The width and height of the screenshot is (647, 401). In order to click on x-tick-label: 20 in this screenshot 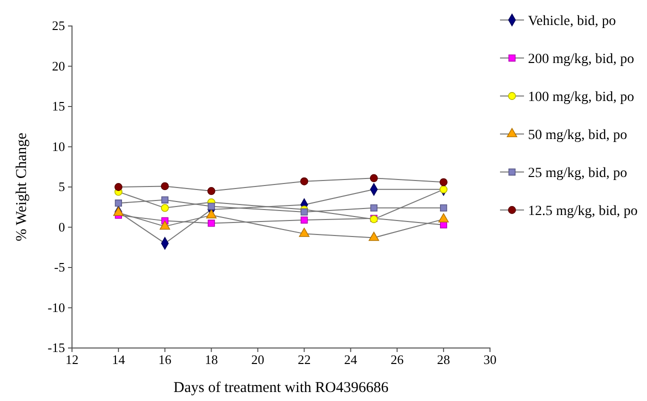, I will do `click(257, 360)`.